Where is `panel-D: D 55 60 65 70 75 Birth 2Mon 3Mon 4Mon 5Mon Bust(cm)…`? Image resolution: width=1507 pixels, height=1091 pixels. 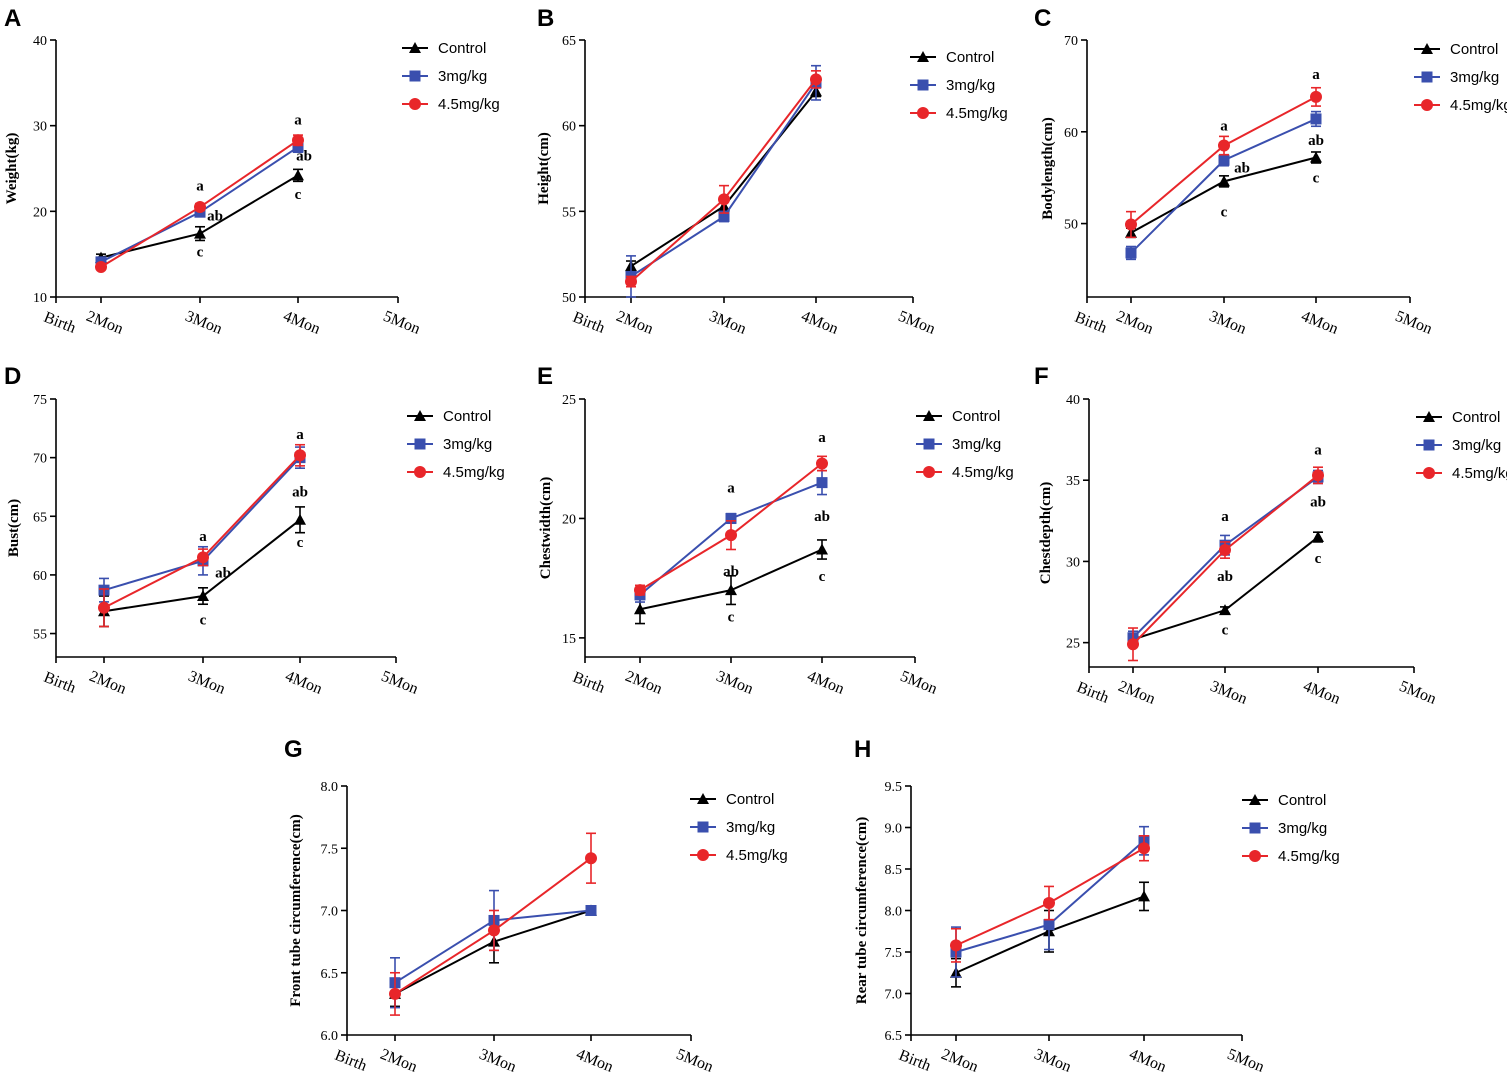
panel-D: D 55 60 65 70 75 Birth 2Mon 3Mon 4Mon 5Mon Bust(cm)… is located at coordinates (254, 530).